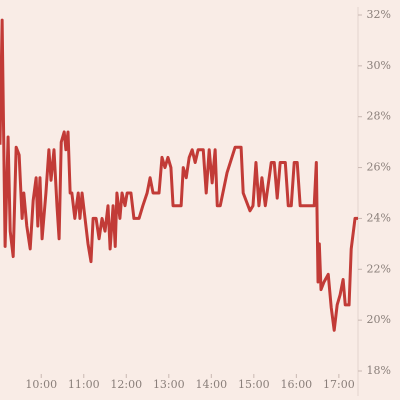 The width and height of the screenshot is (400, 400). What do you see at coordinates (339, 384) in the screenshot?
I see `x-tick-label: 17:00` at bounding box center [339, 384].